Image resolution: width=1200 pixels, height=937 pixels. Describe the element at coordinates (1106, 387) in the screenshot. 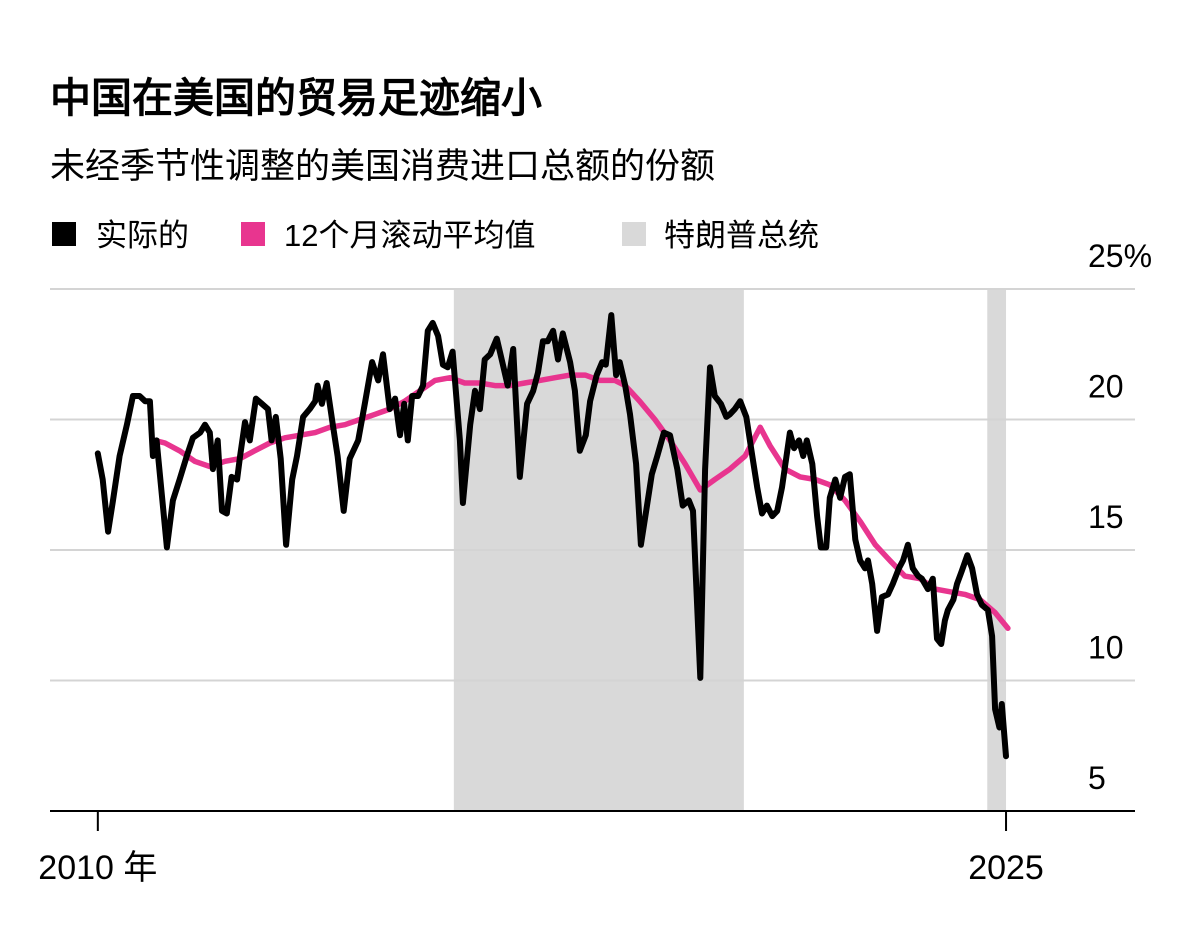

I see `y-tick-label: 20` at that location.